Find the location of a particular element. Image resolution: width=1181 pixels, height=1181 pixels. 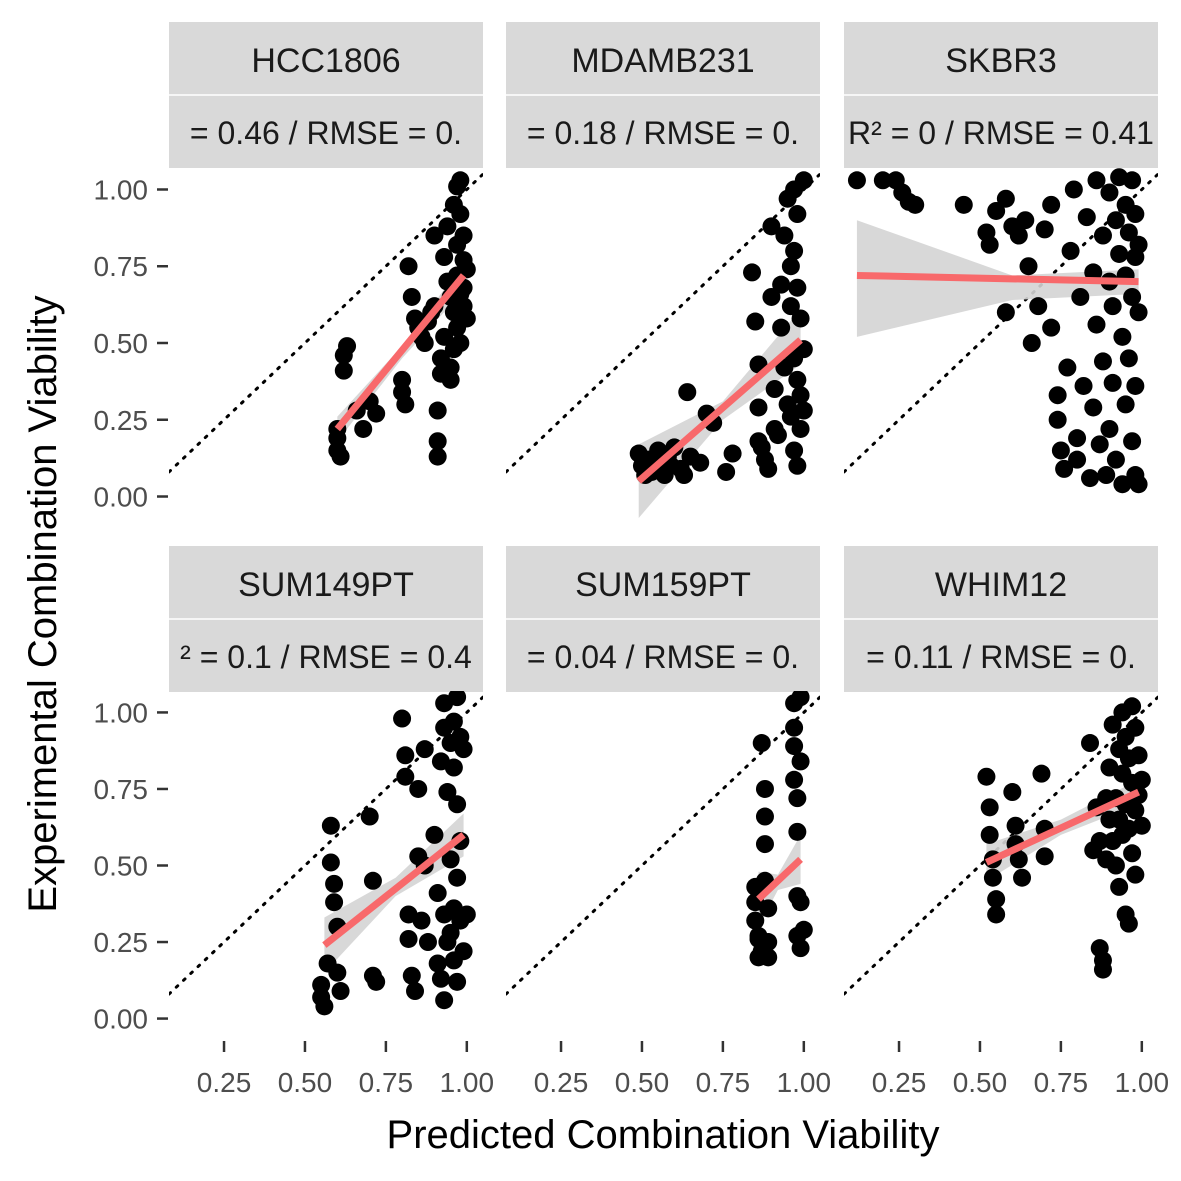

y-tick-label: 0.50 is located at coordinates (121, 343).